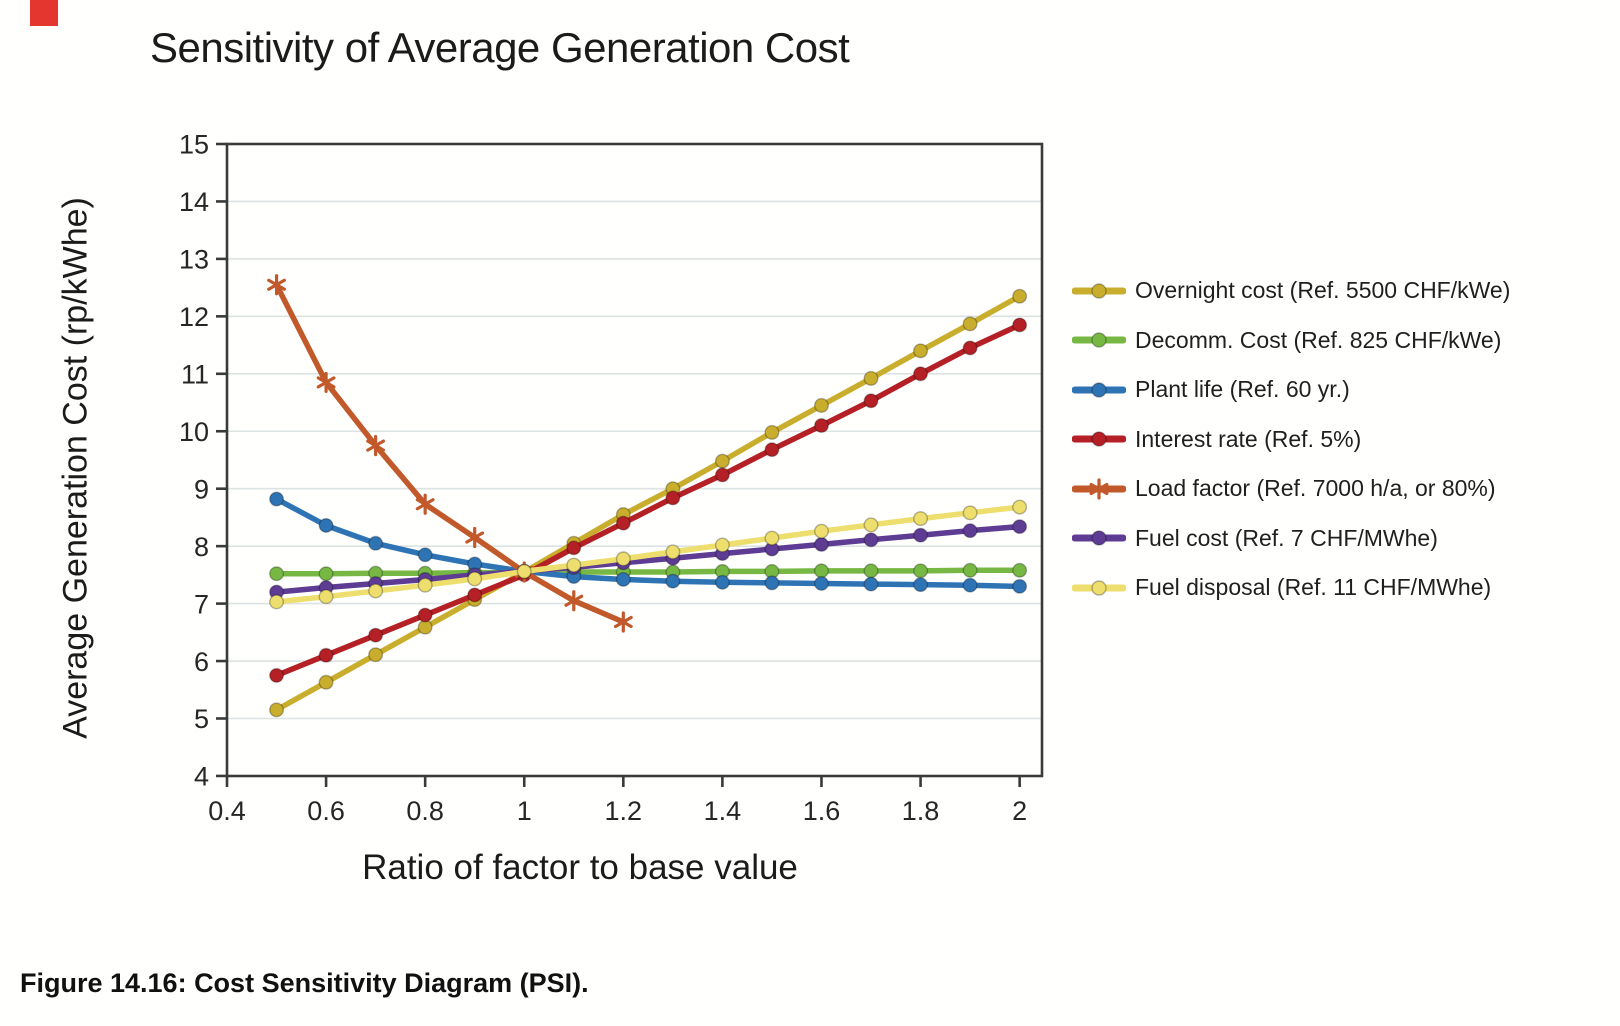 Image resolution: width=1620 pixels, height=1026 pixels. What do you see at coordinates (624, 811) in the screenshot?
I see `x-tick-label: 1.2` at bounding box center [624, 811].